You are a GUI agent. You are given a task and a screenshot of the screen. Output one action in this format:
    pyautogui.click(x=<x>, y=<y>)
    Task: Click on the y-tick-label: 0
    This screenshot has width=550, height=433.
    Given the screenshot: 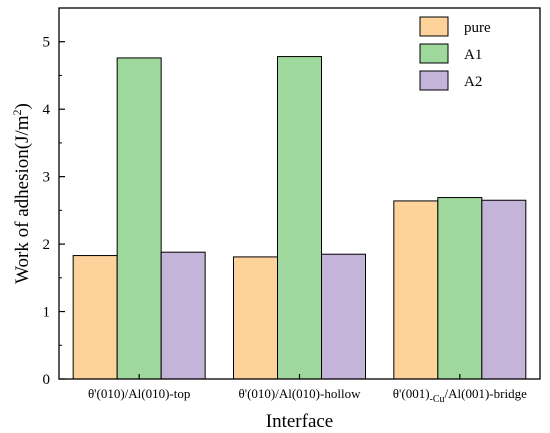 What is the action you would take?
    pyautogui.click(x=47, y=380)
    